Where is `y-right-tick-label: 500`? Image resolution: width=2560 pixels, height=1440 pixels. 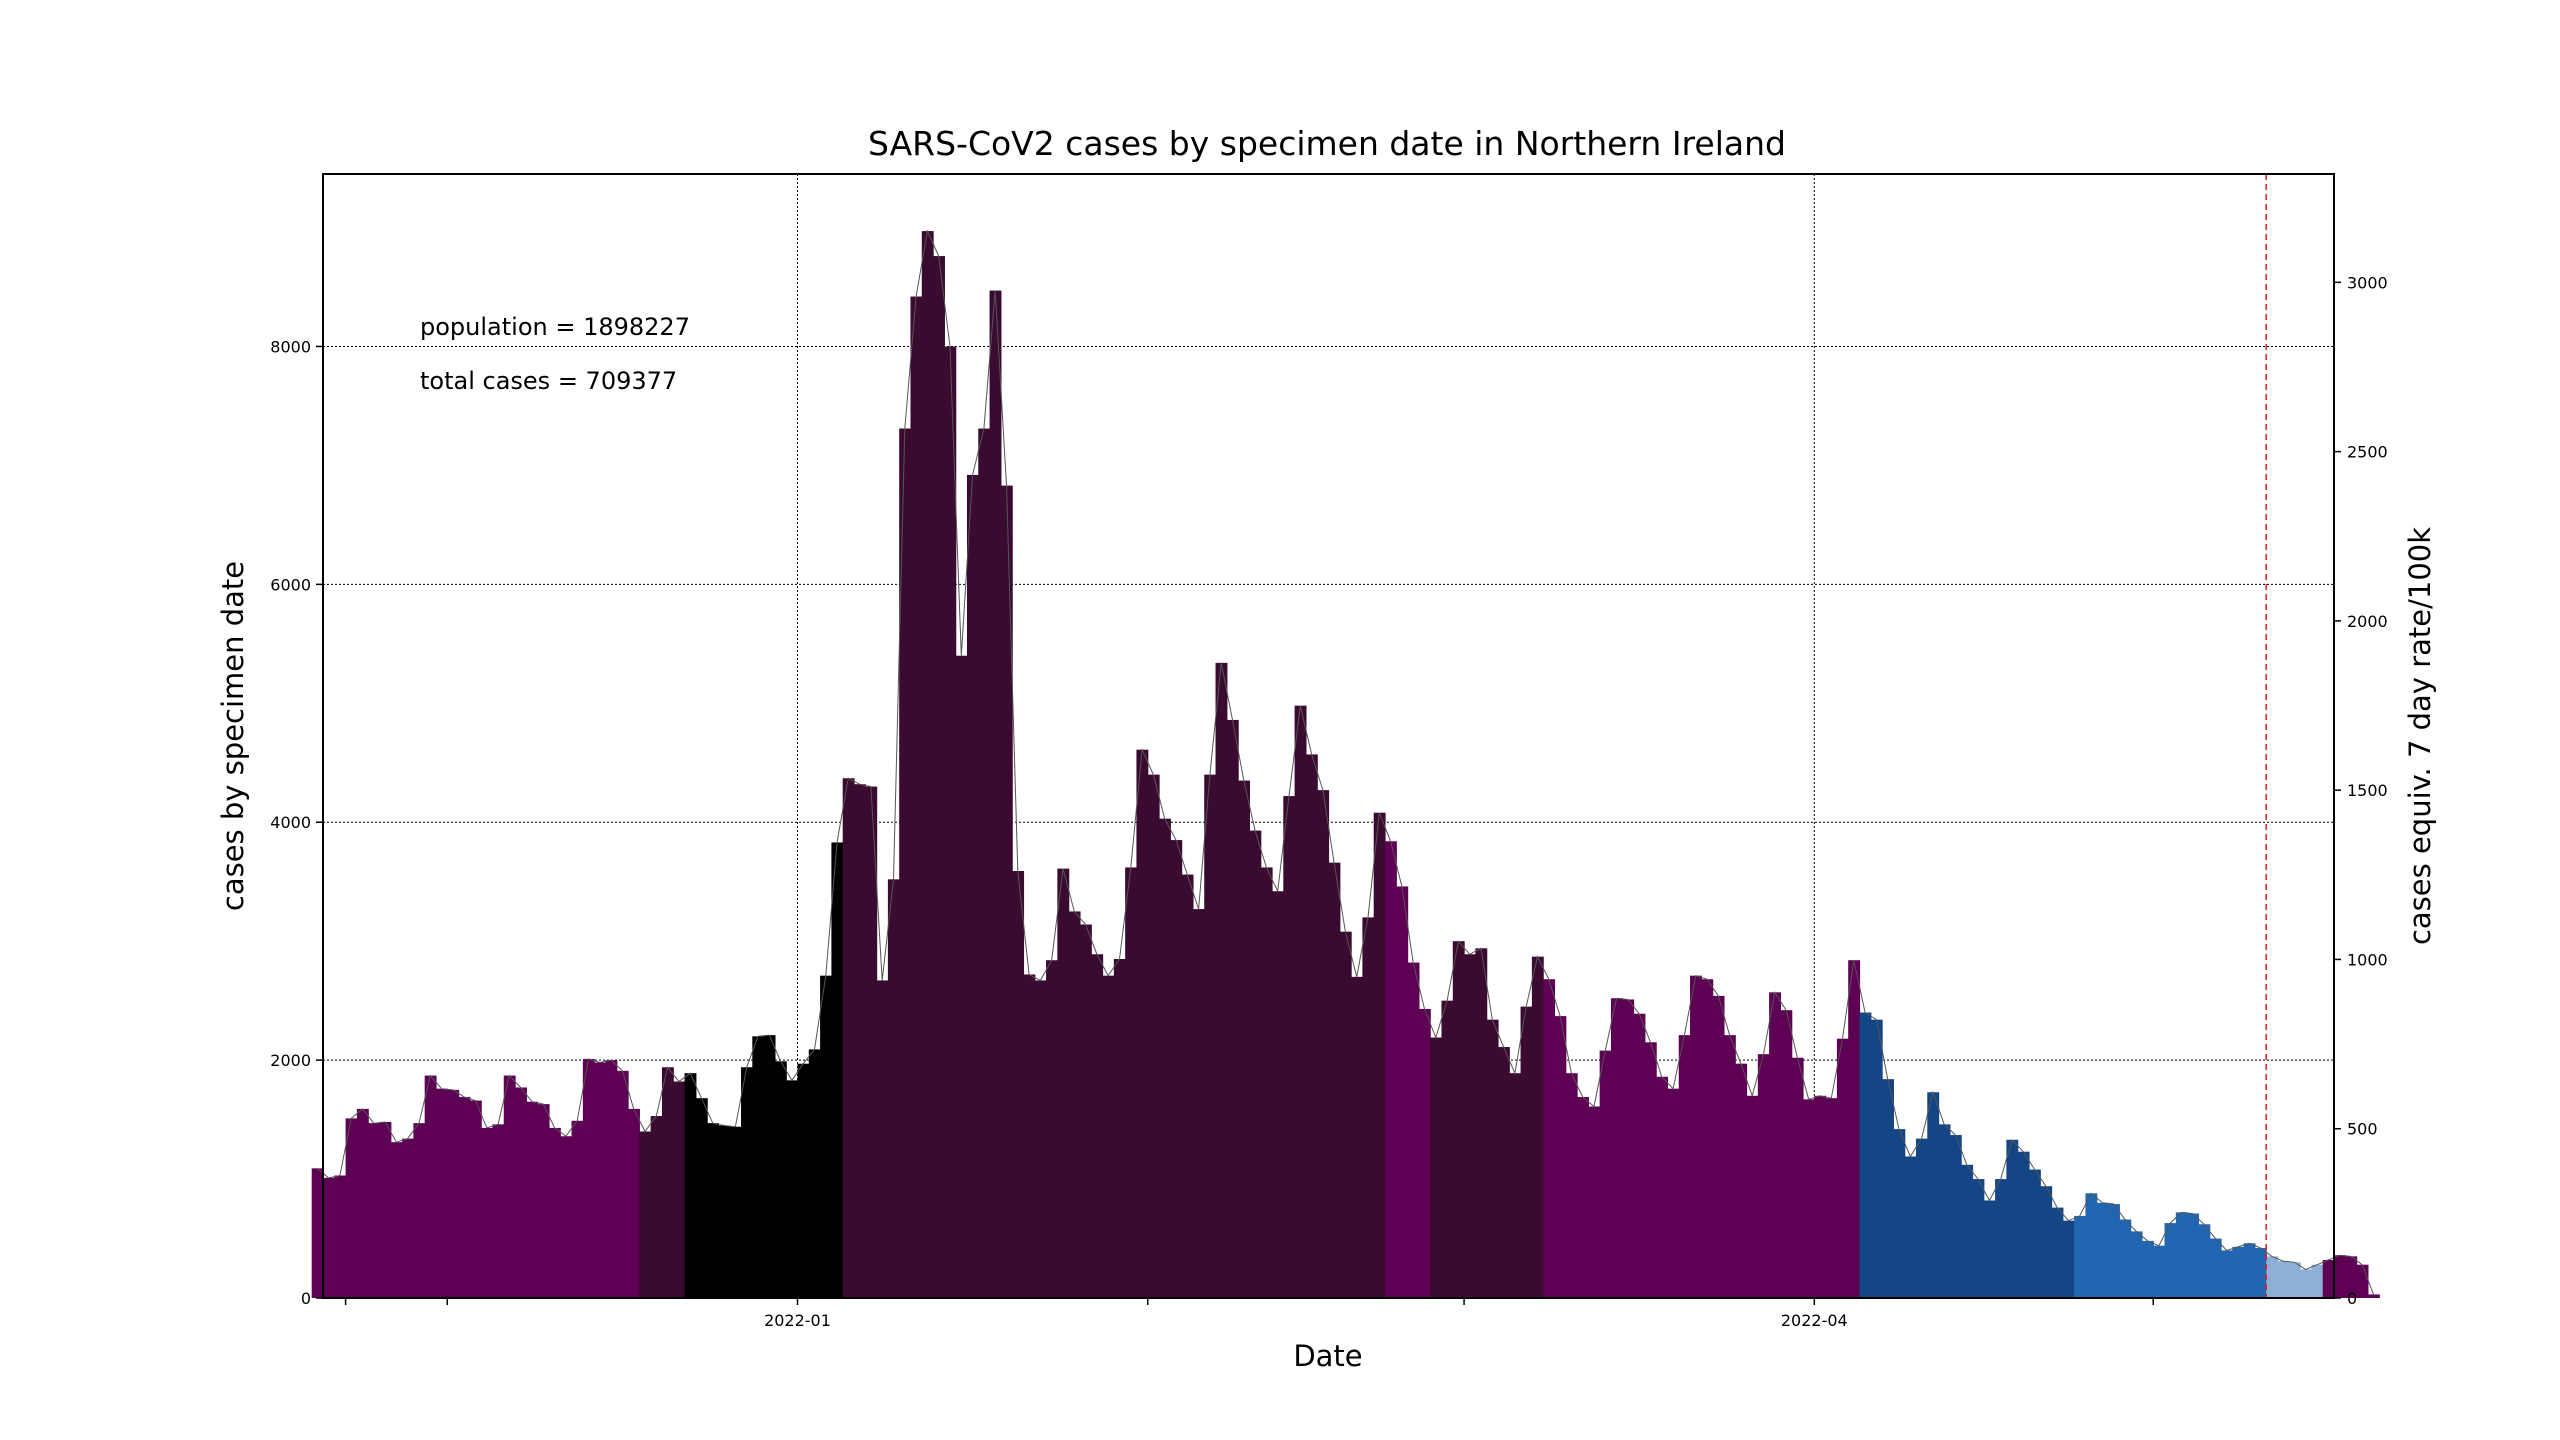
y-right-tick-label: 500 is located at coordinates (2362, 1129).